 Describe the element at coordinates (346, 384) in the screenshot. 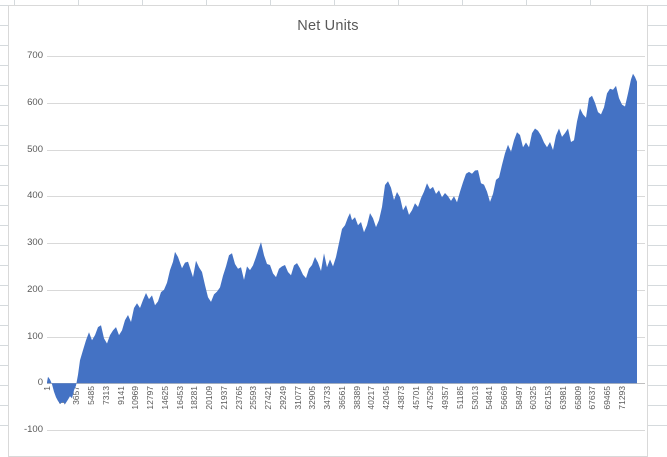

I see `zero-axis-line` at that location.